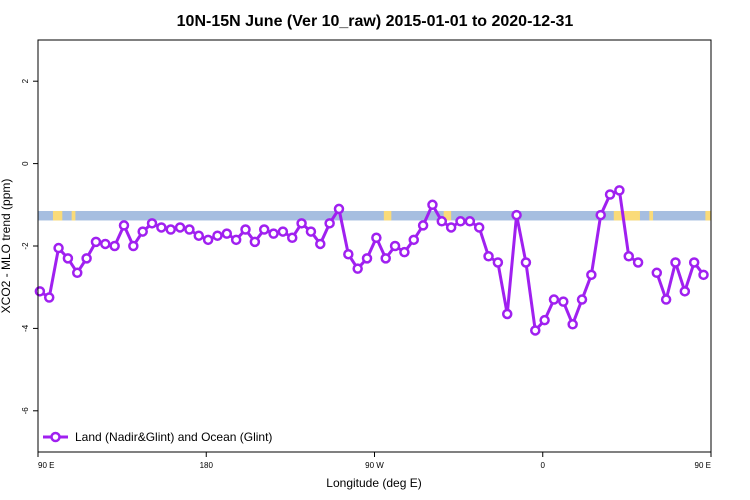 This screenshot has height=500, width=750. What do you see at coordinates (25, 411) in the screenshot?
I see `y-tick-label: -6` at bounding box center [25, 411].